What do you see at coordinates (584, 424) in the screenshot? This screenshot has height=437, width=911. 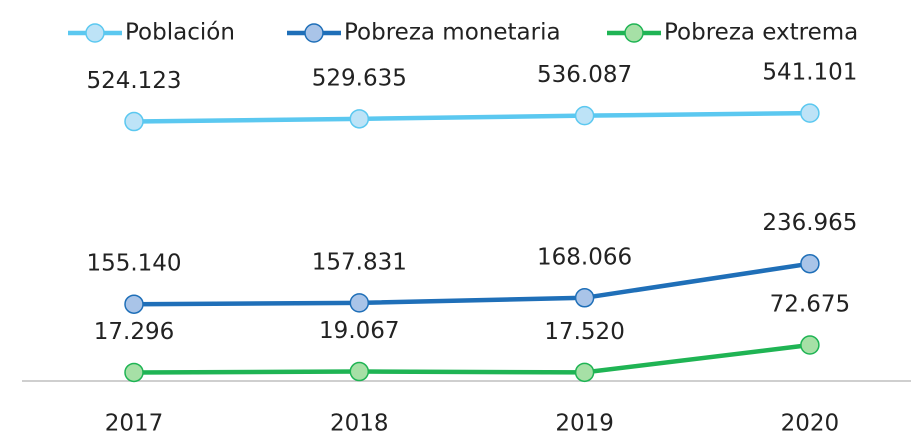 I see `x-tick-label: 2019` at bounding box center [584, 424].